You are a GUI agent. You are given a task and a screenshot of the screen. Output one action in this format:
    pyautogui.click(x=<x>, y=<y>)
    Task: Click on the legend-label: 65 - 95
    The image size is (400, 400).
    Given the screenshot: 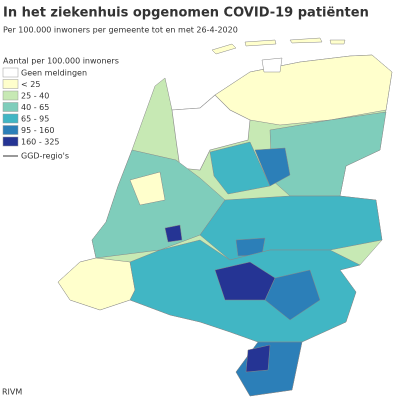 What is the action you would take?
    pyautogui.click(x=35, y=119)
    